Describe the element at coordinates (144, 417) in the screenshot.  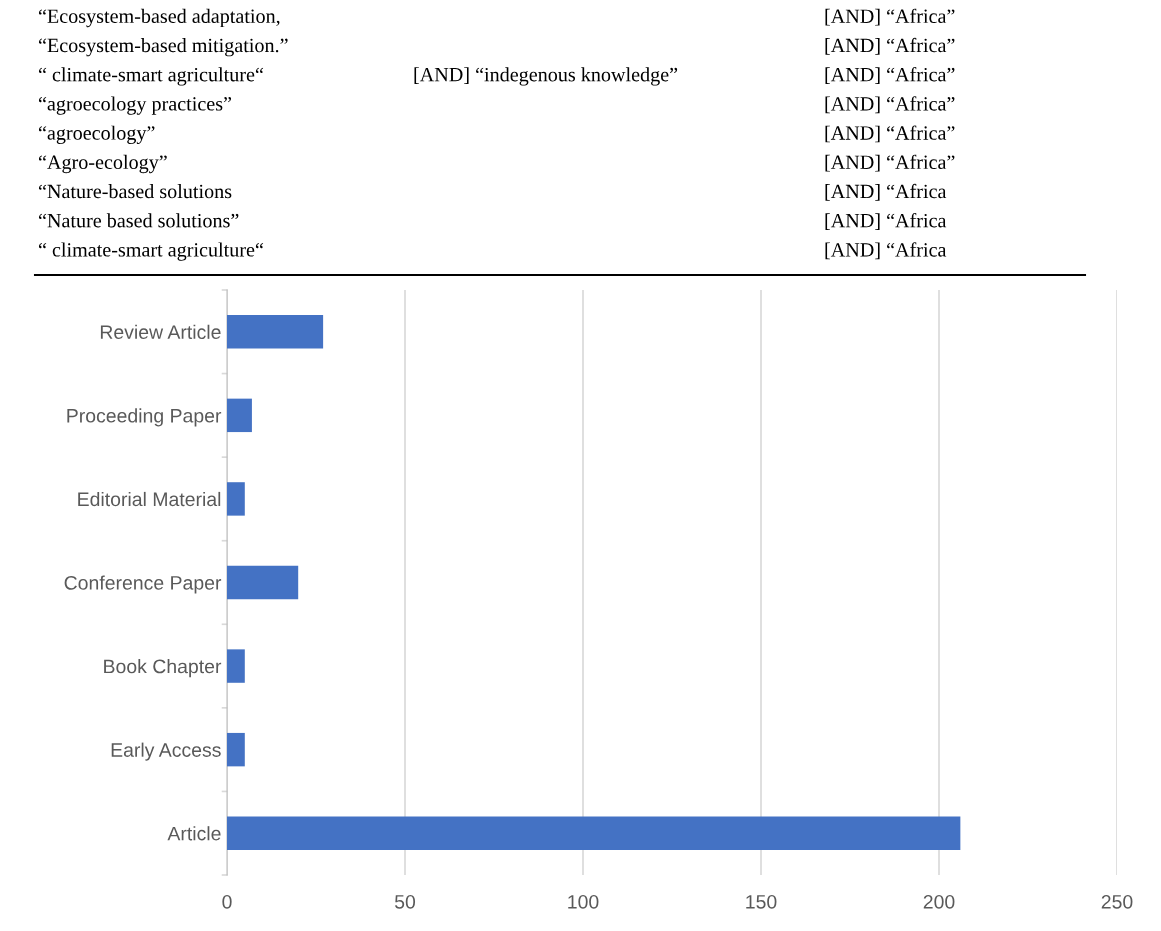
I see `y-tick-label: Proceeding Paper` at that location.